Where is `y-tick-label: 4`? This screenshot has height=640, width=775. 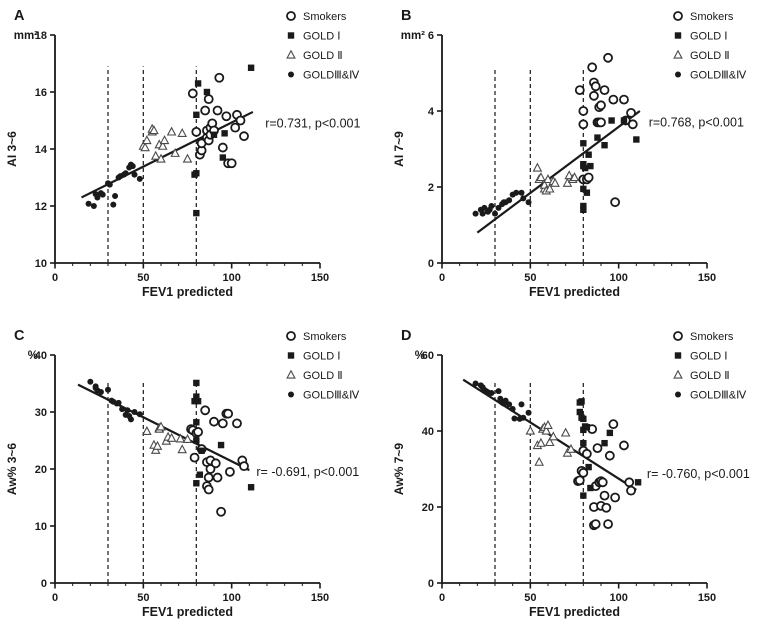 y-tick-label: 4 is located at coordinates (431, 112).